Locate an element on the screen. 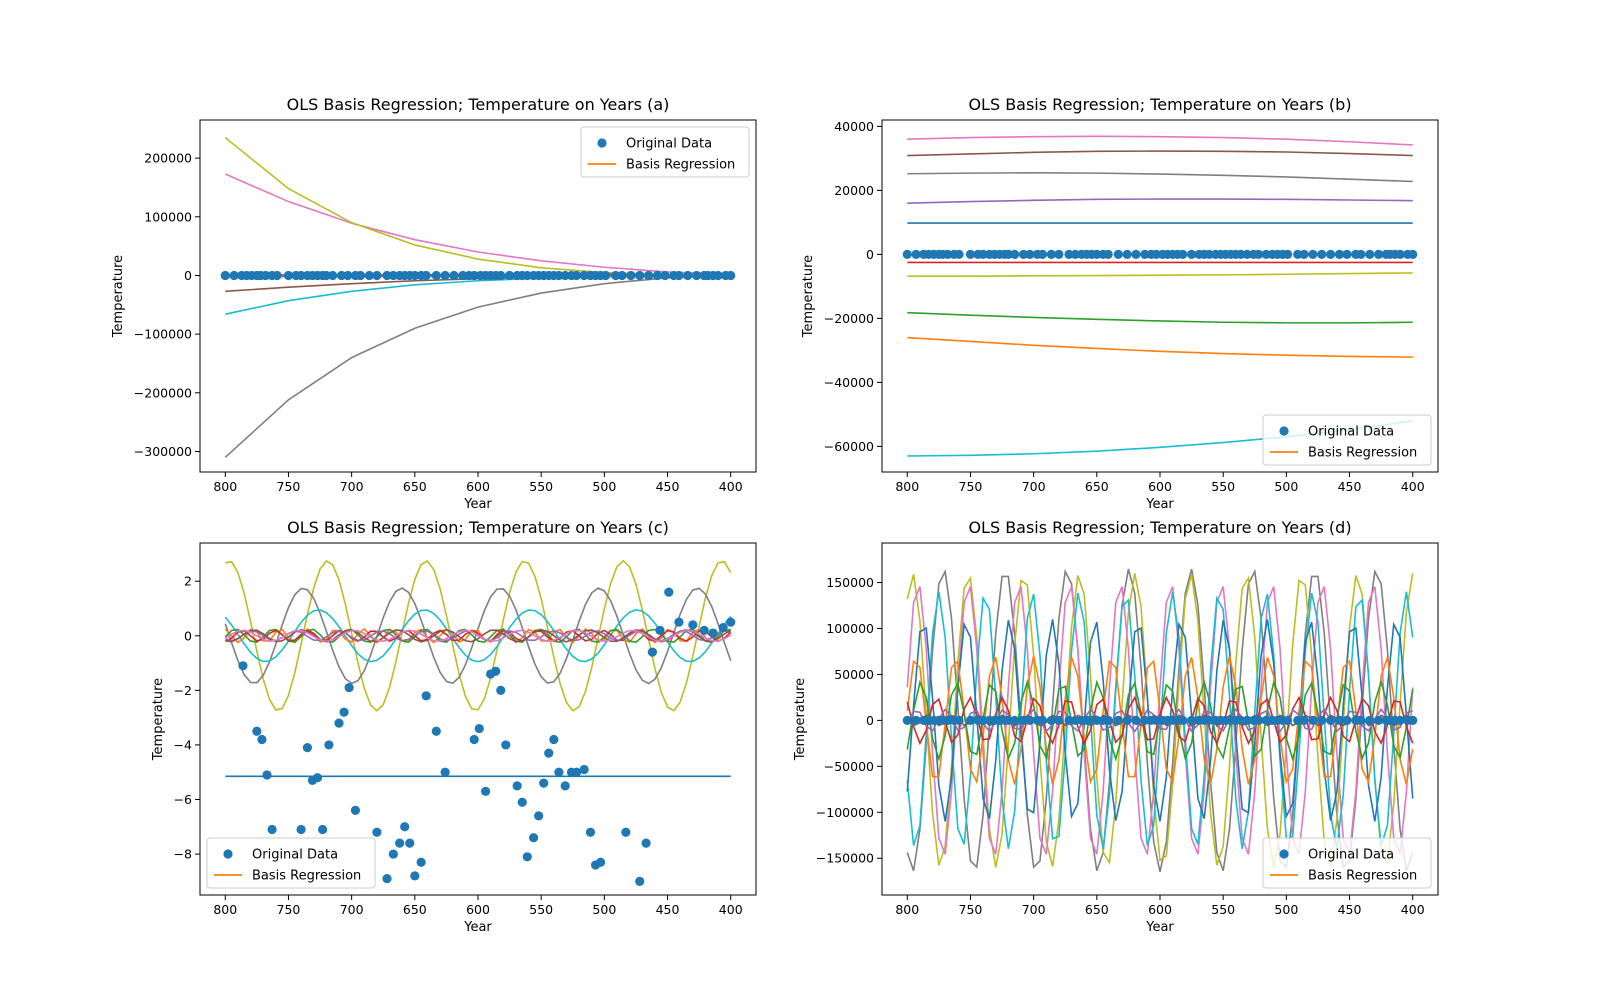 The image size is (1600, 1000). x-axis-label: Year is located at coordinates (477, 927).